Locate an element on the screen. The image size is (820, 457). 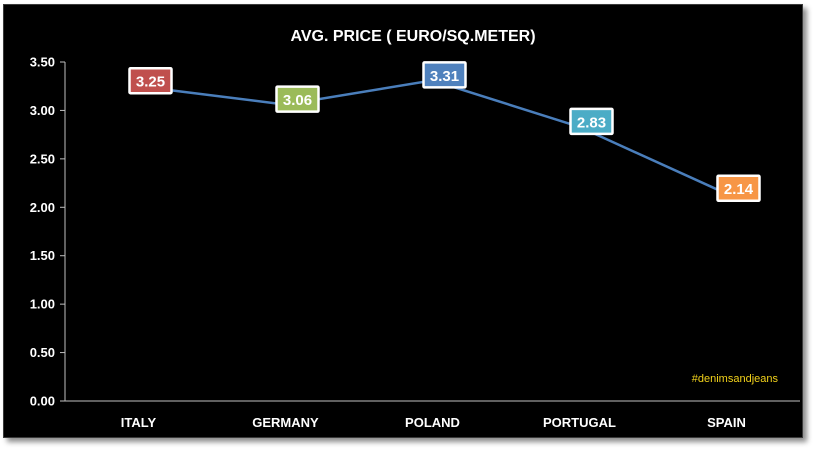
data-label: 3.06 is located at coordinates (297, 99).